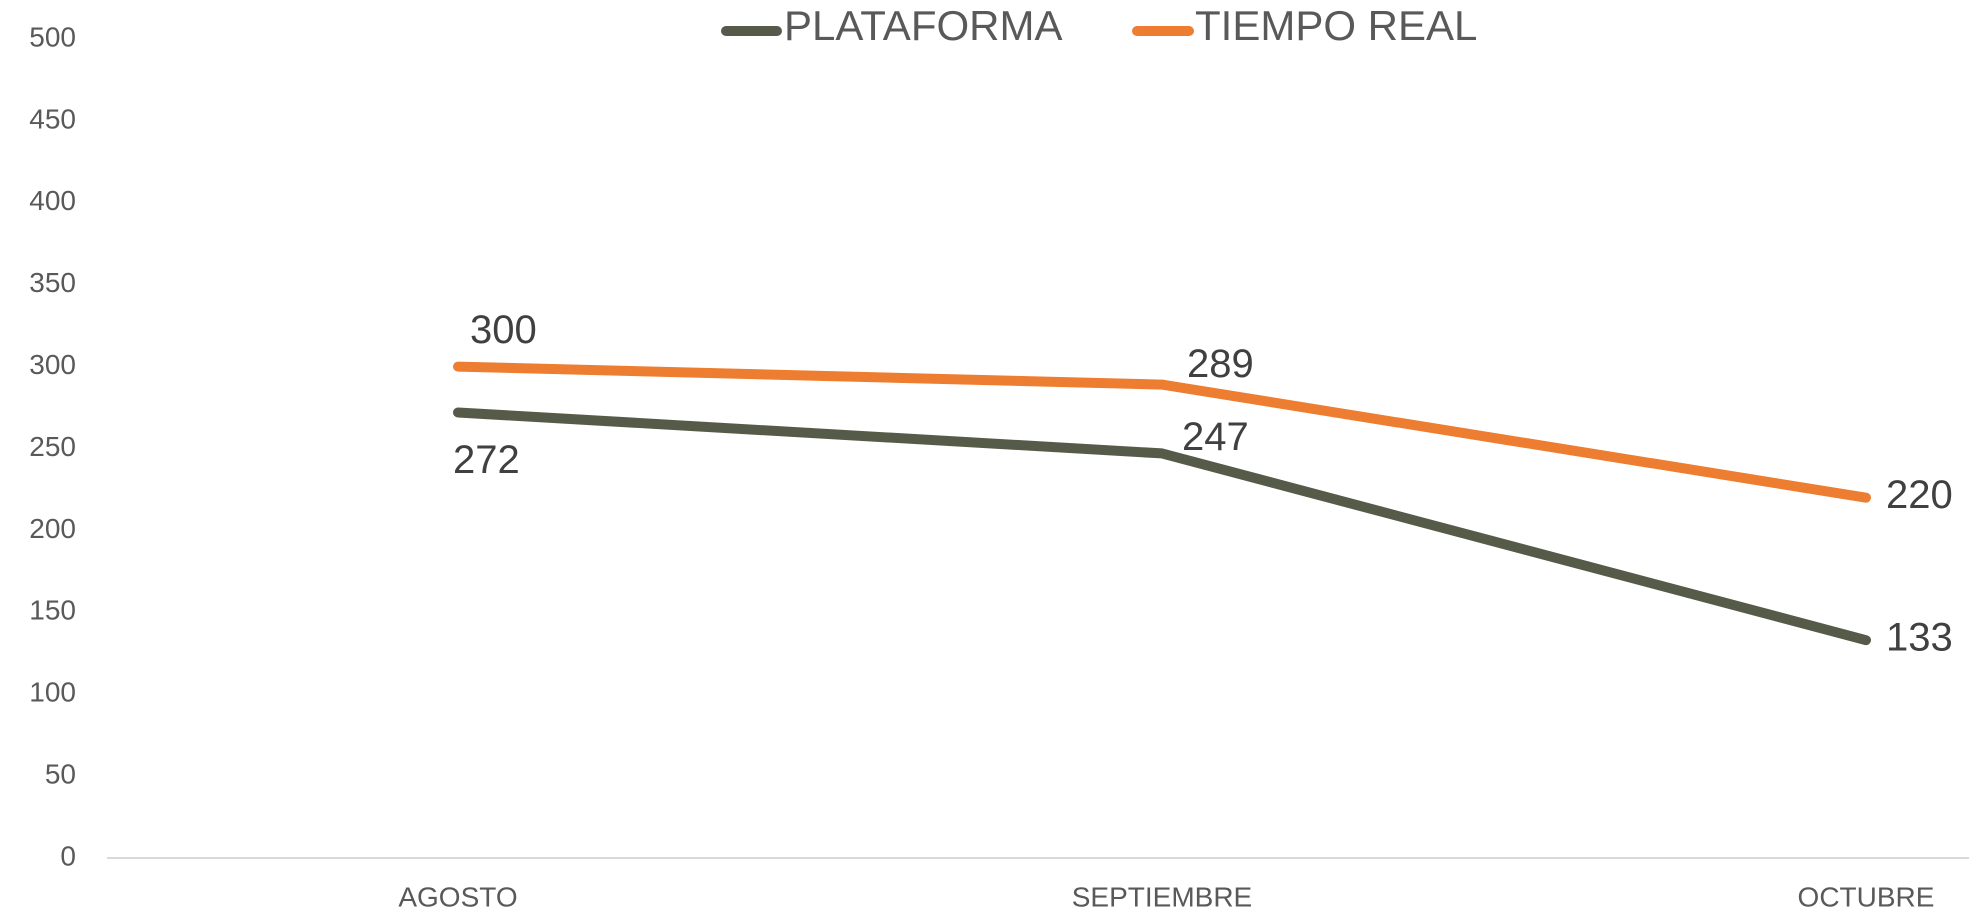 This screenshot has height=916, width=1969. I want to click on x-tick-label: SEPTIEMBRE, so click(1162, 896).